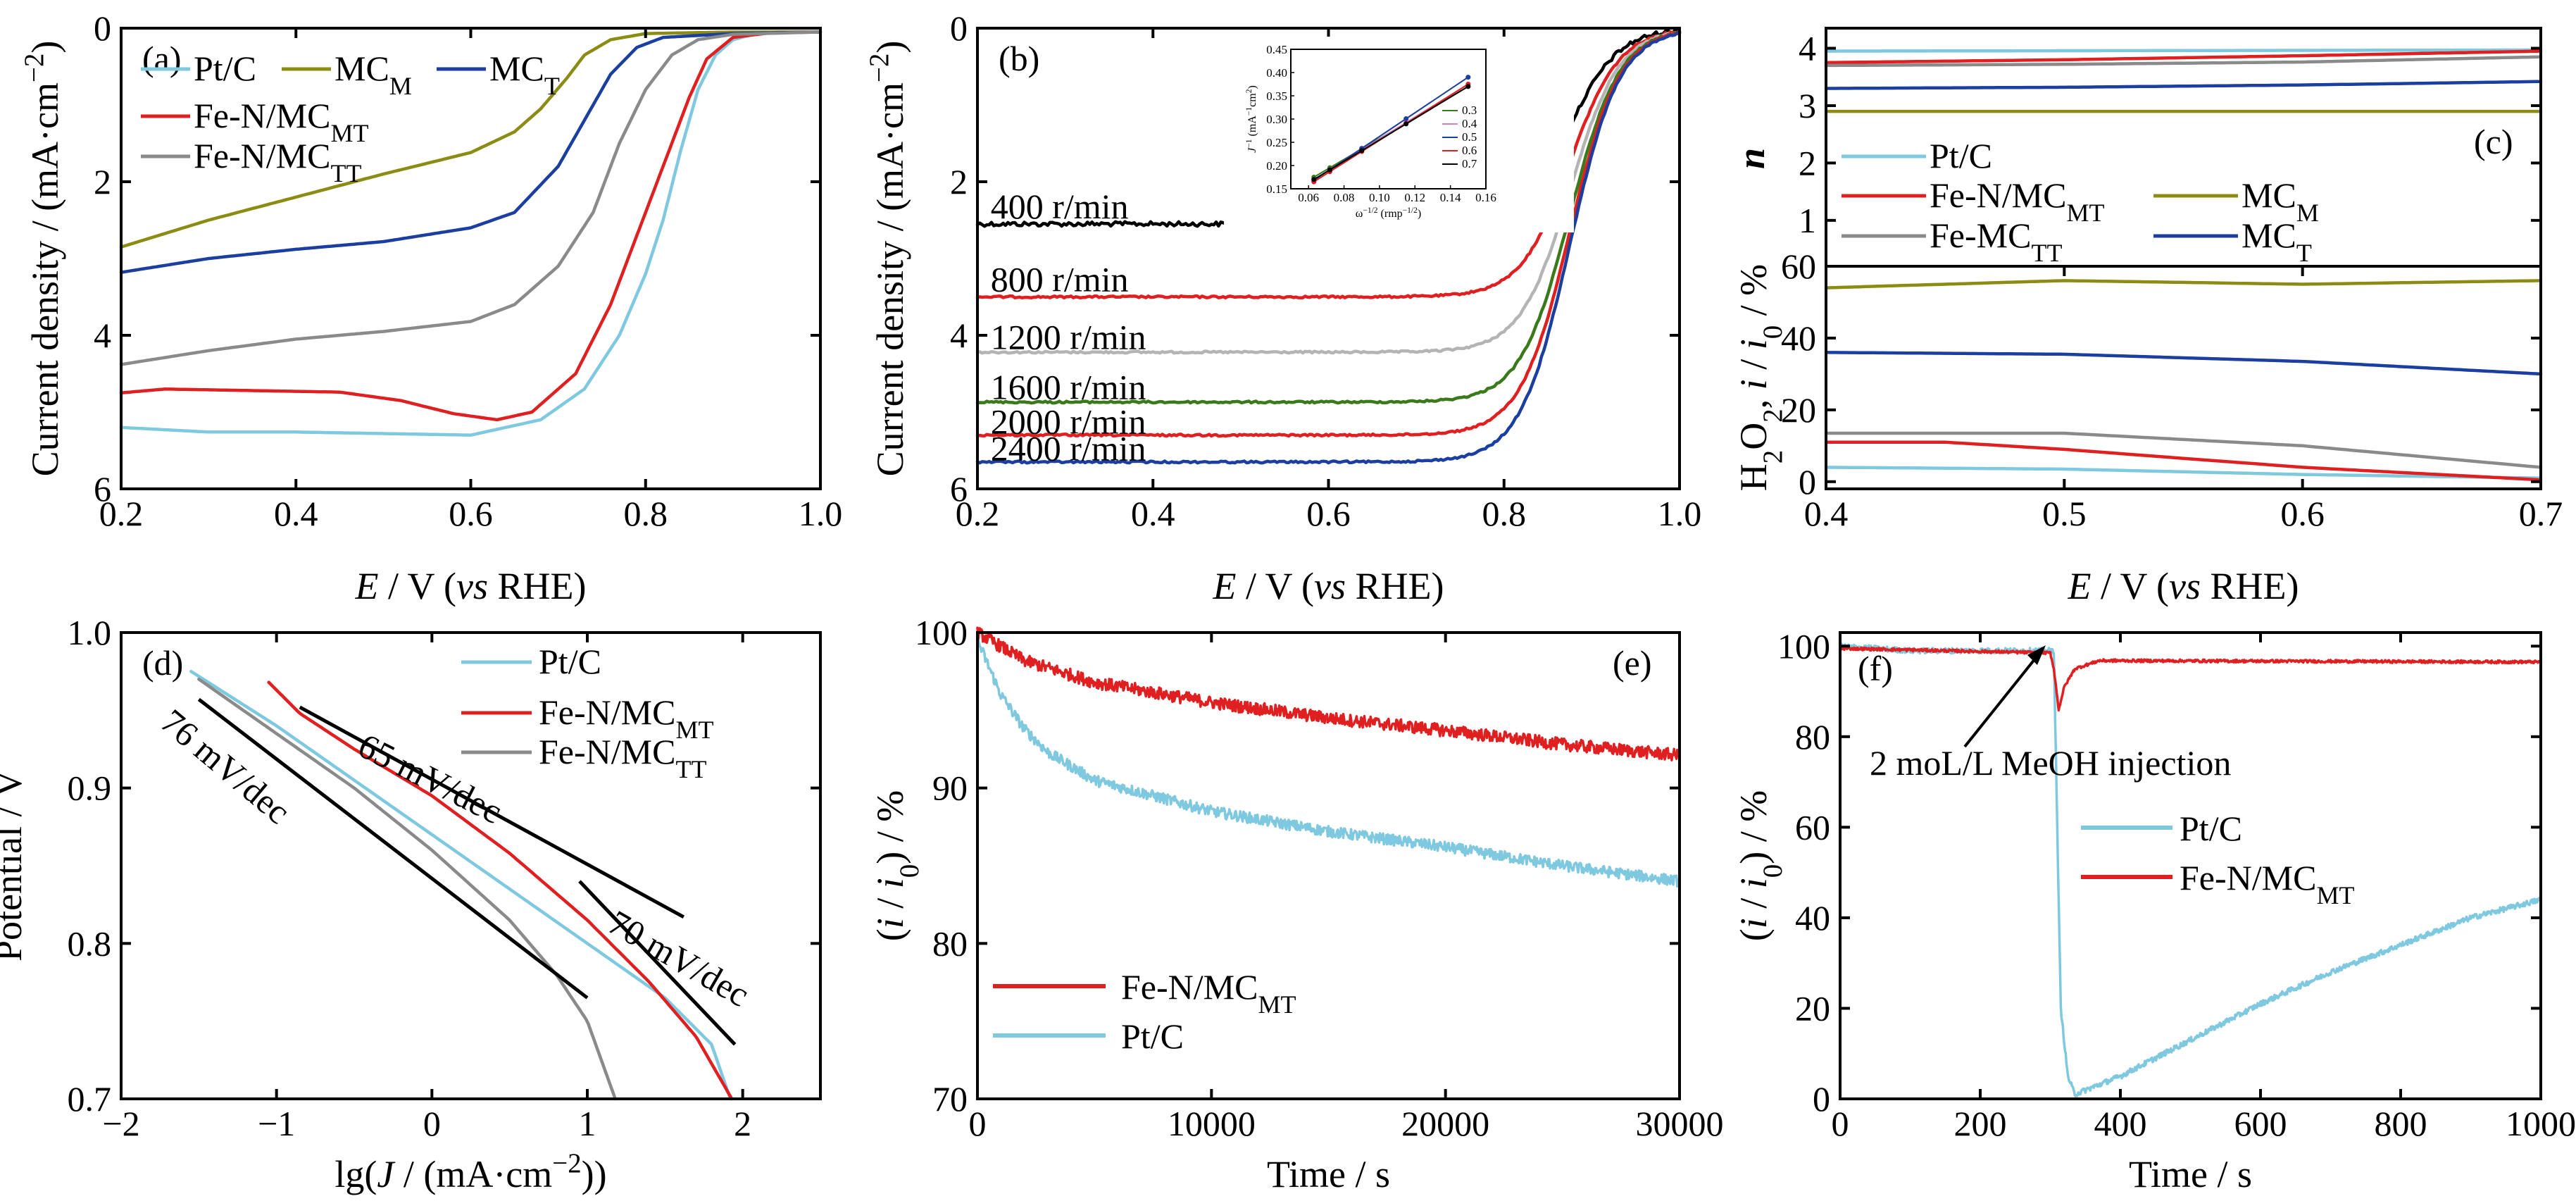  What do you see at coordinates (1812, 827) in the screenshot?
I see `y-tick-label: 60` at bounding box center [1812, 827].